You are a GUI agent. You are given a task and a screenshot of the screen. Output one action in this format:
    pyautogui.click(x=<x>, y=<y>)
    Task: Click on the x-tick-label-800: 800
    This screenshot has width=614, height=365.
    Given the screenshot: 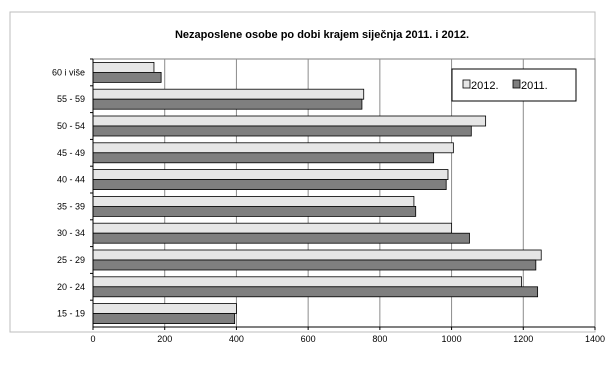 What is the action you would take?
    pyautogui.click(x=379, y=339)
    